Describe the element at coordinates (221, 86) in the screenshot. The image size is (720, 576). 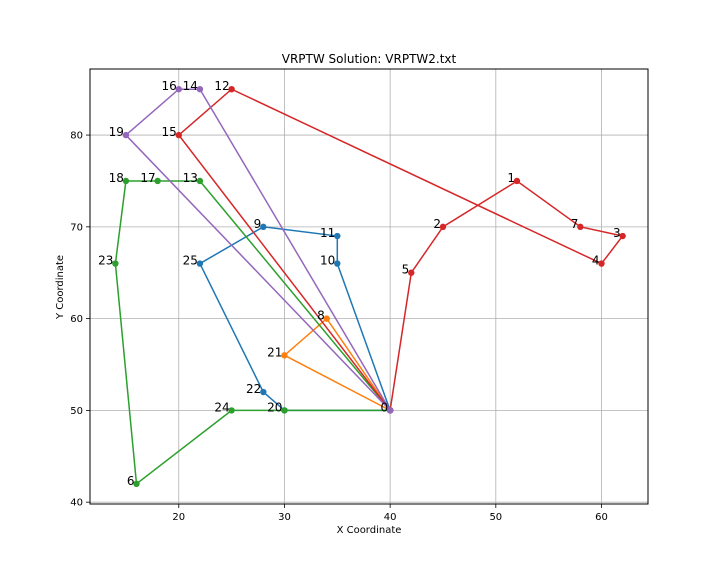
I see `node-label: 12` at that location.